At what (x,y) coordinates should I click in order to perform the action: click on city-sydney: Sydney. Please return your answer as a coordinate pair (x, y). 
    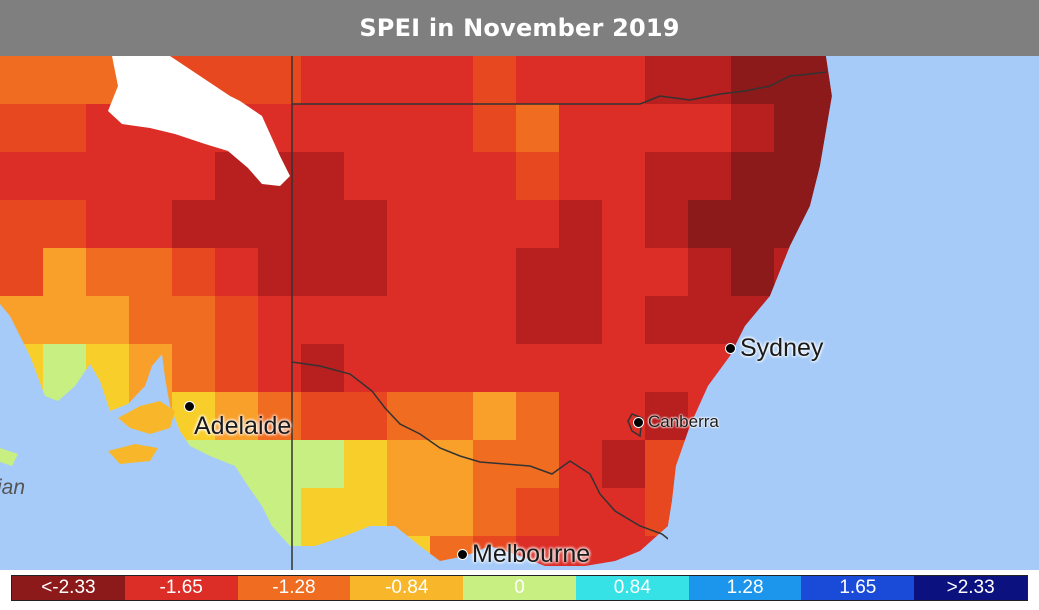
    Looking at the image, I should click on (774, 348).